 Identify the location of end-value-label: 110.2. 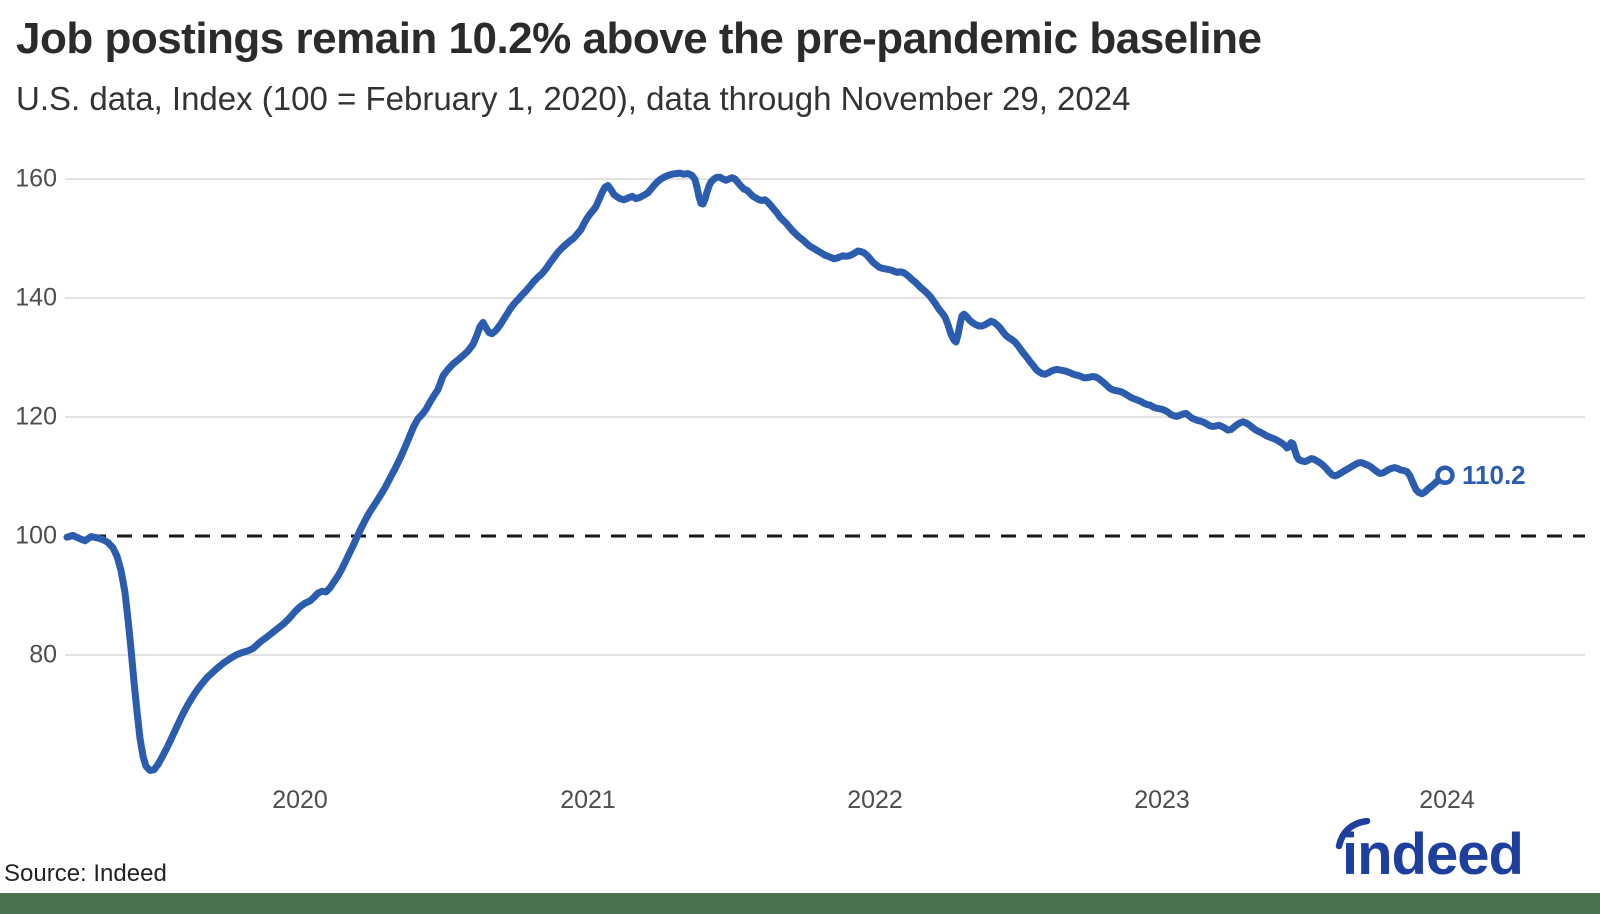
(1494, 475).